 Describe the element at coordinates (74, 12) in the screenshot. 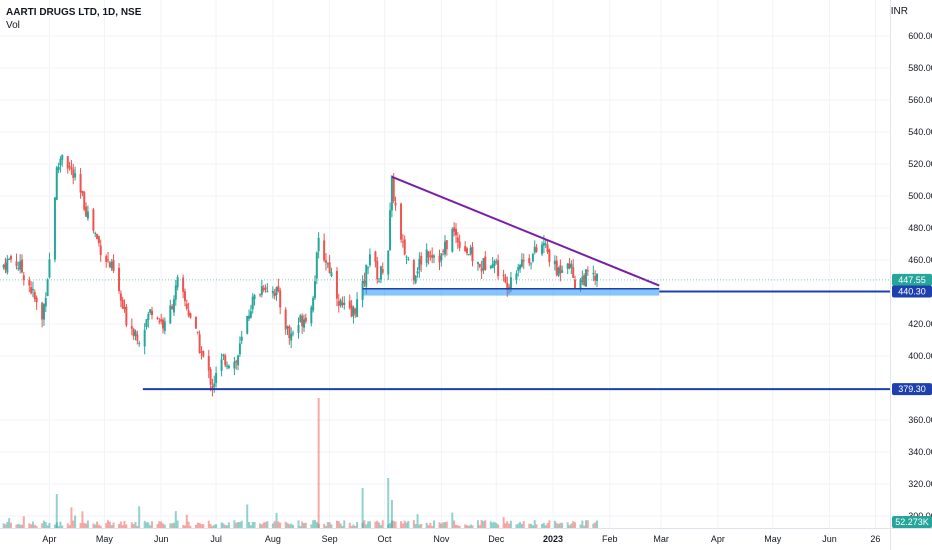

I see `symbol-title: AARTI DRUGS LTD, 1D, NSE` at that location.